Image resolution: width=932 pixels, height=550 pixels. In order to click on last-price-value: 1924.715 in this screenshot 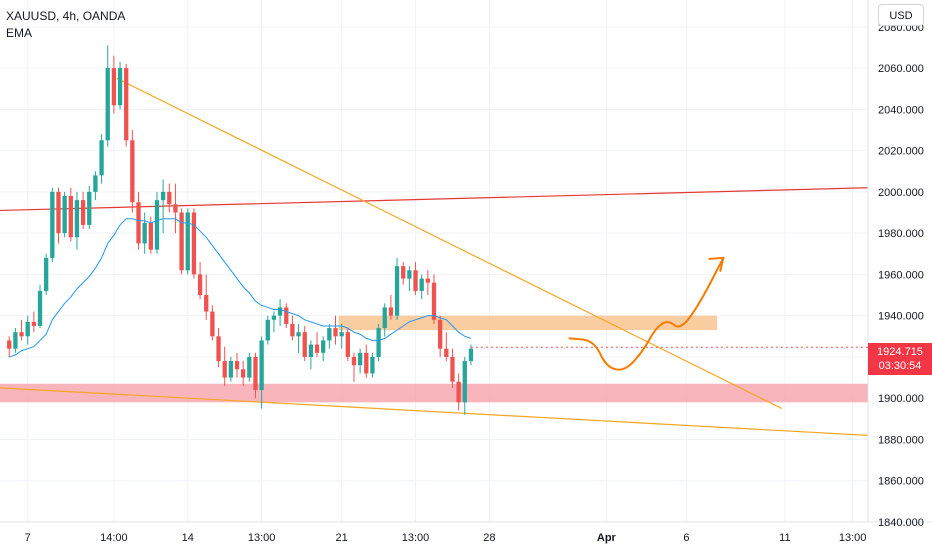, I will do `click(900, 352)`.